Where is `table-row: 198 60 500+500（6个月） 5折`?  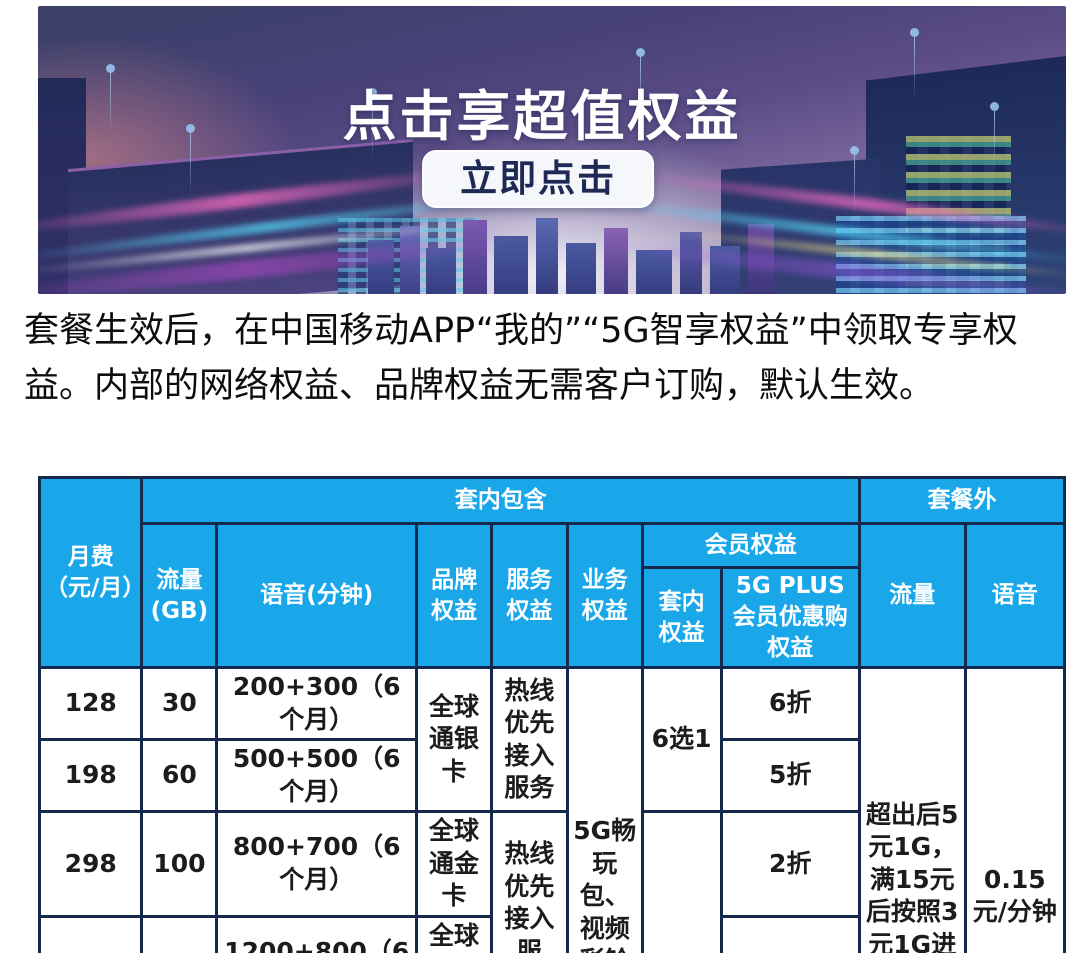 table-row: 198 60 500+500（6个月） 5折 is located at coordinates (551, 776).